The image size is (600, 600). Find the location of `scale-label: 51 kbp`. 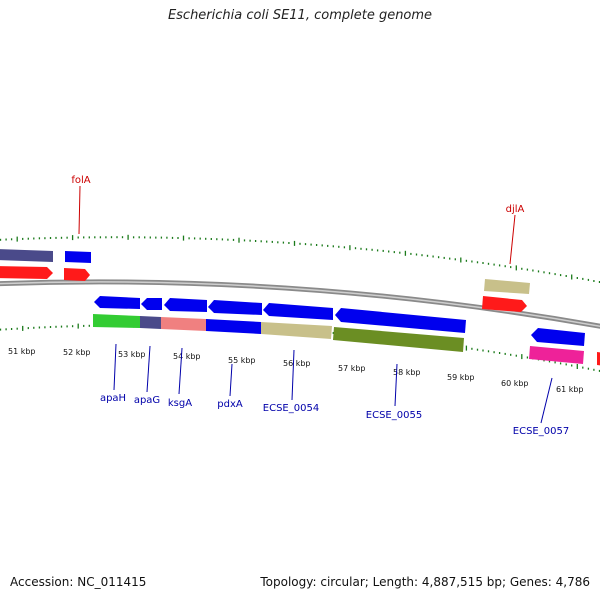

scale-label: 51 kbp is located at coordinates (22, 351).